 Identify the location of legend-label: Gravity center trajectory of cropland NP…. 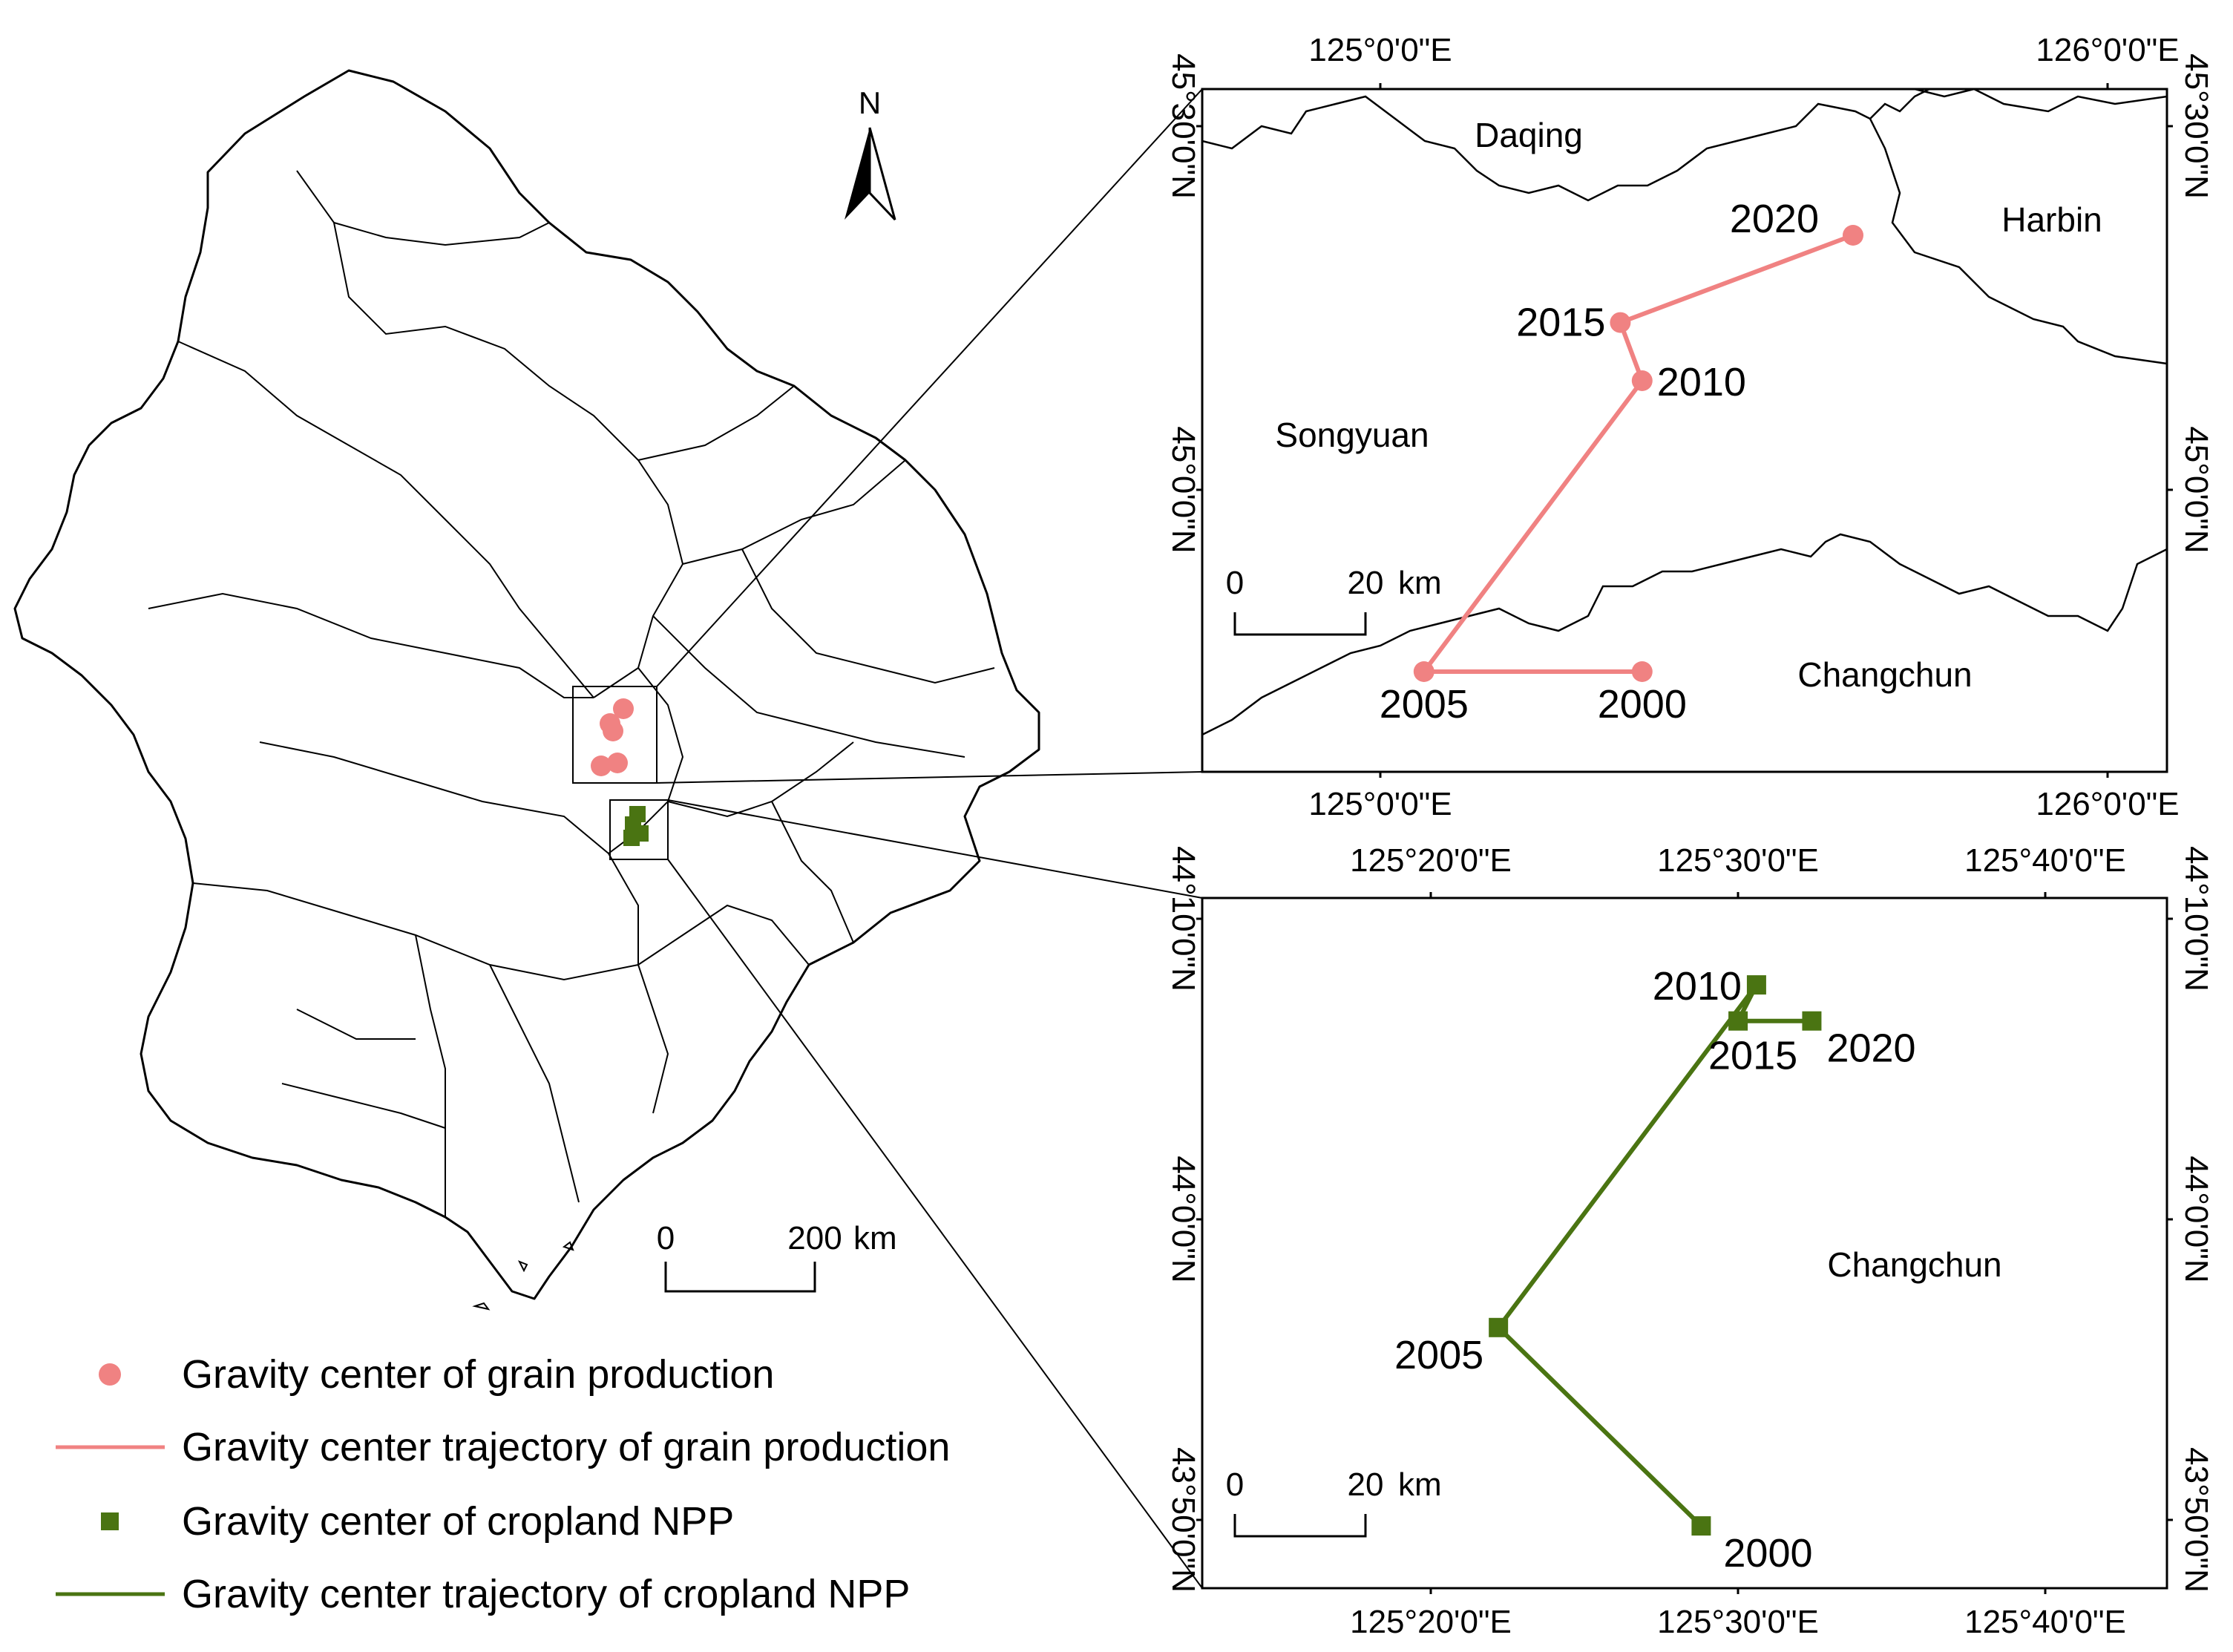
(546, 1594).